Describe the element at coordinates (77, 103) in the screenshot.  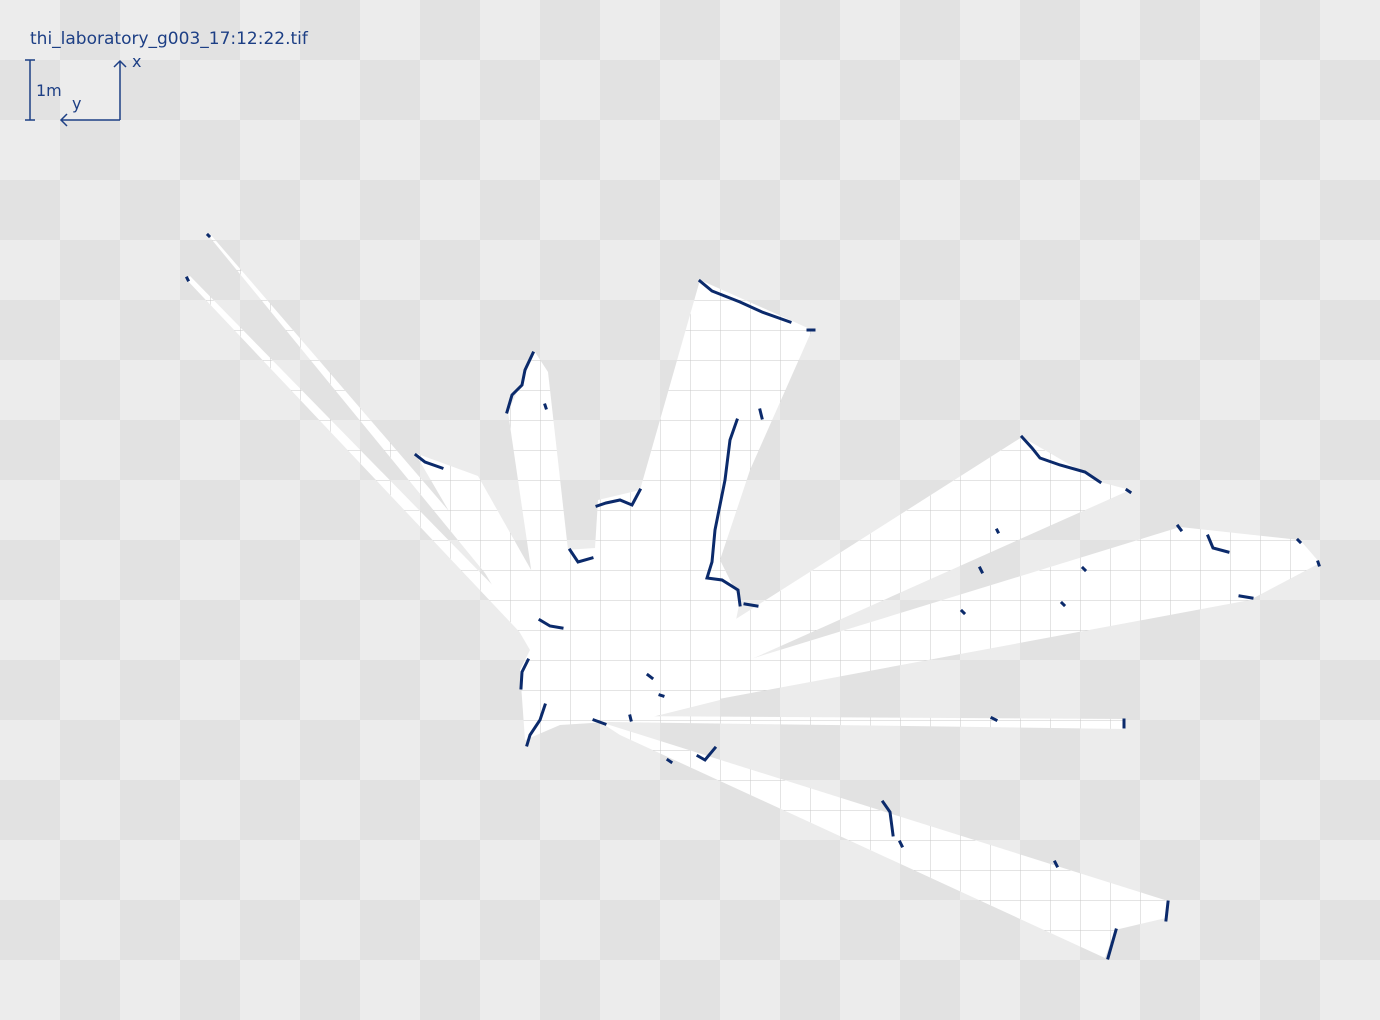
I see `axis-y-label: y` at that location.